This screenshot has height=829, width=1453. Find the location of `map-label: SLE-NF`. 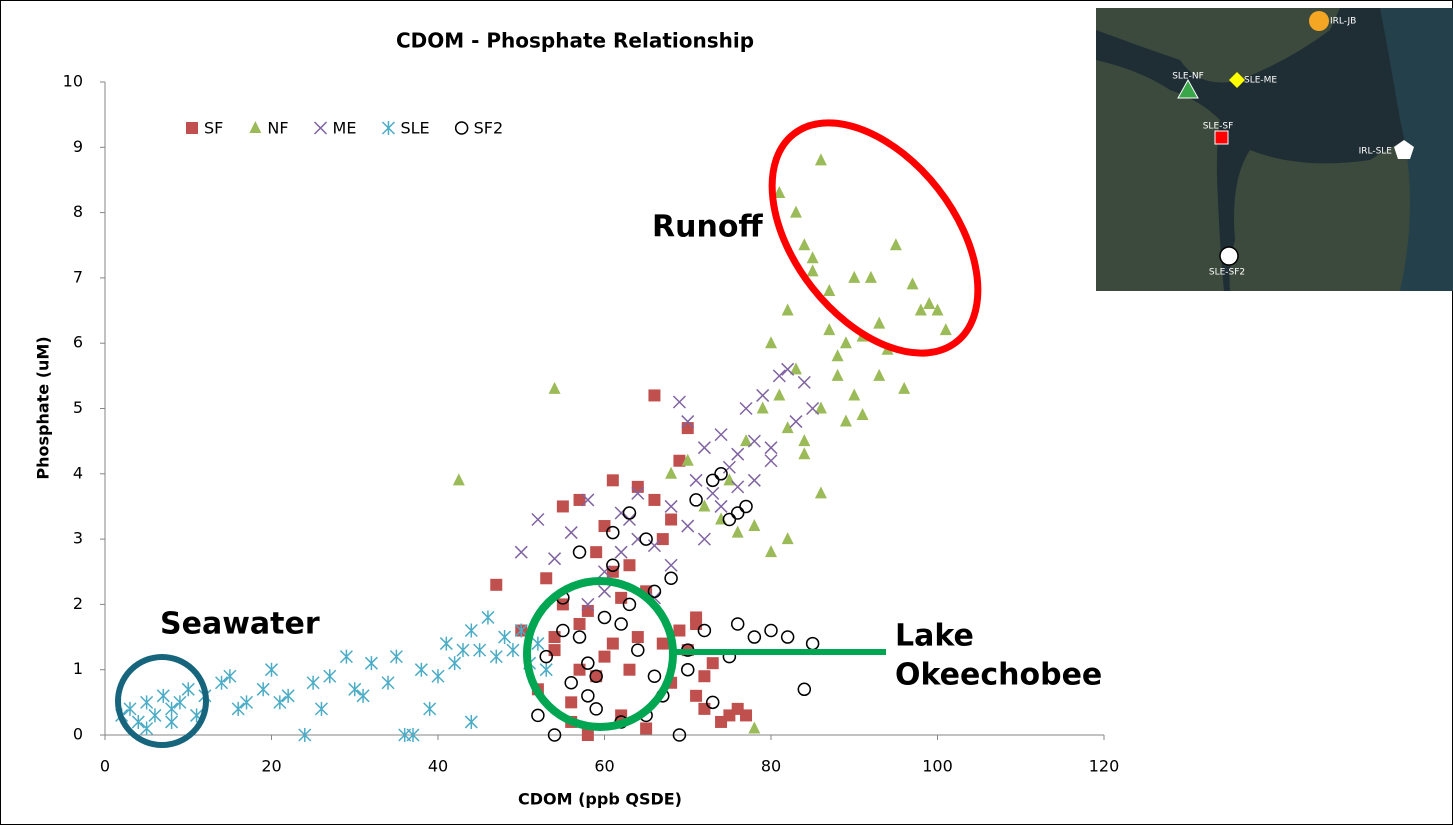

map-label: SLE-NF is located at coordinates (1188, 77).